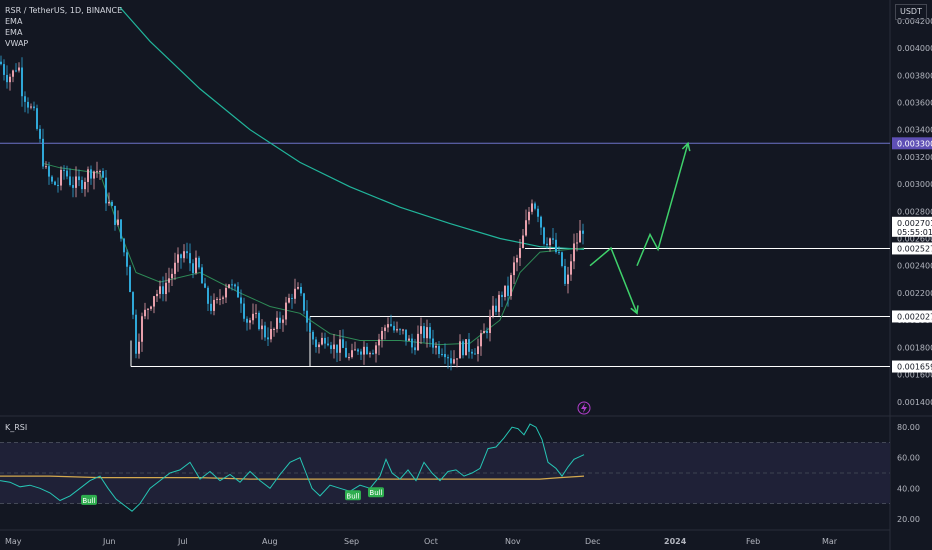  I want to click on level-tag-bg, so click(912, 316).